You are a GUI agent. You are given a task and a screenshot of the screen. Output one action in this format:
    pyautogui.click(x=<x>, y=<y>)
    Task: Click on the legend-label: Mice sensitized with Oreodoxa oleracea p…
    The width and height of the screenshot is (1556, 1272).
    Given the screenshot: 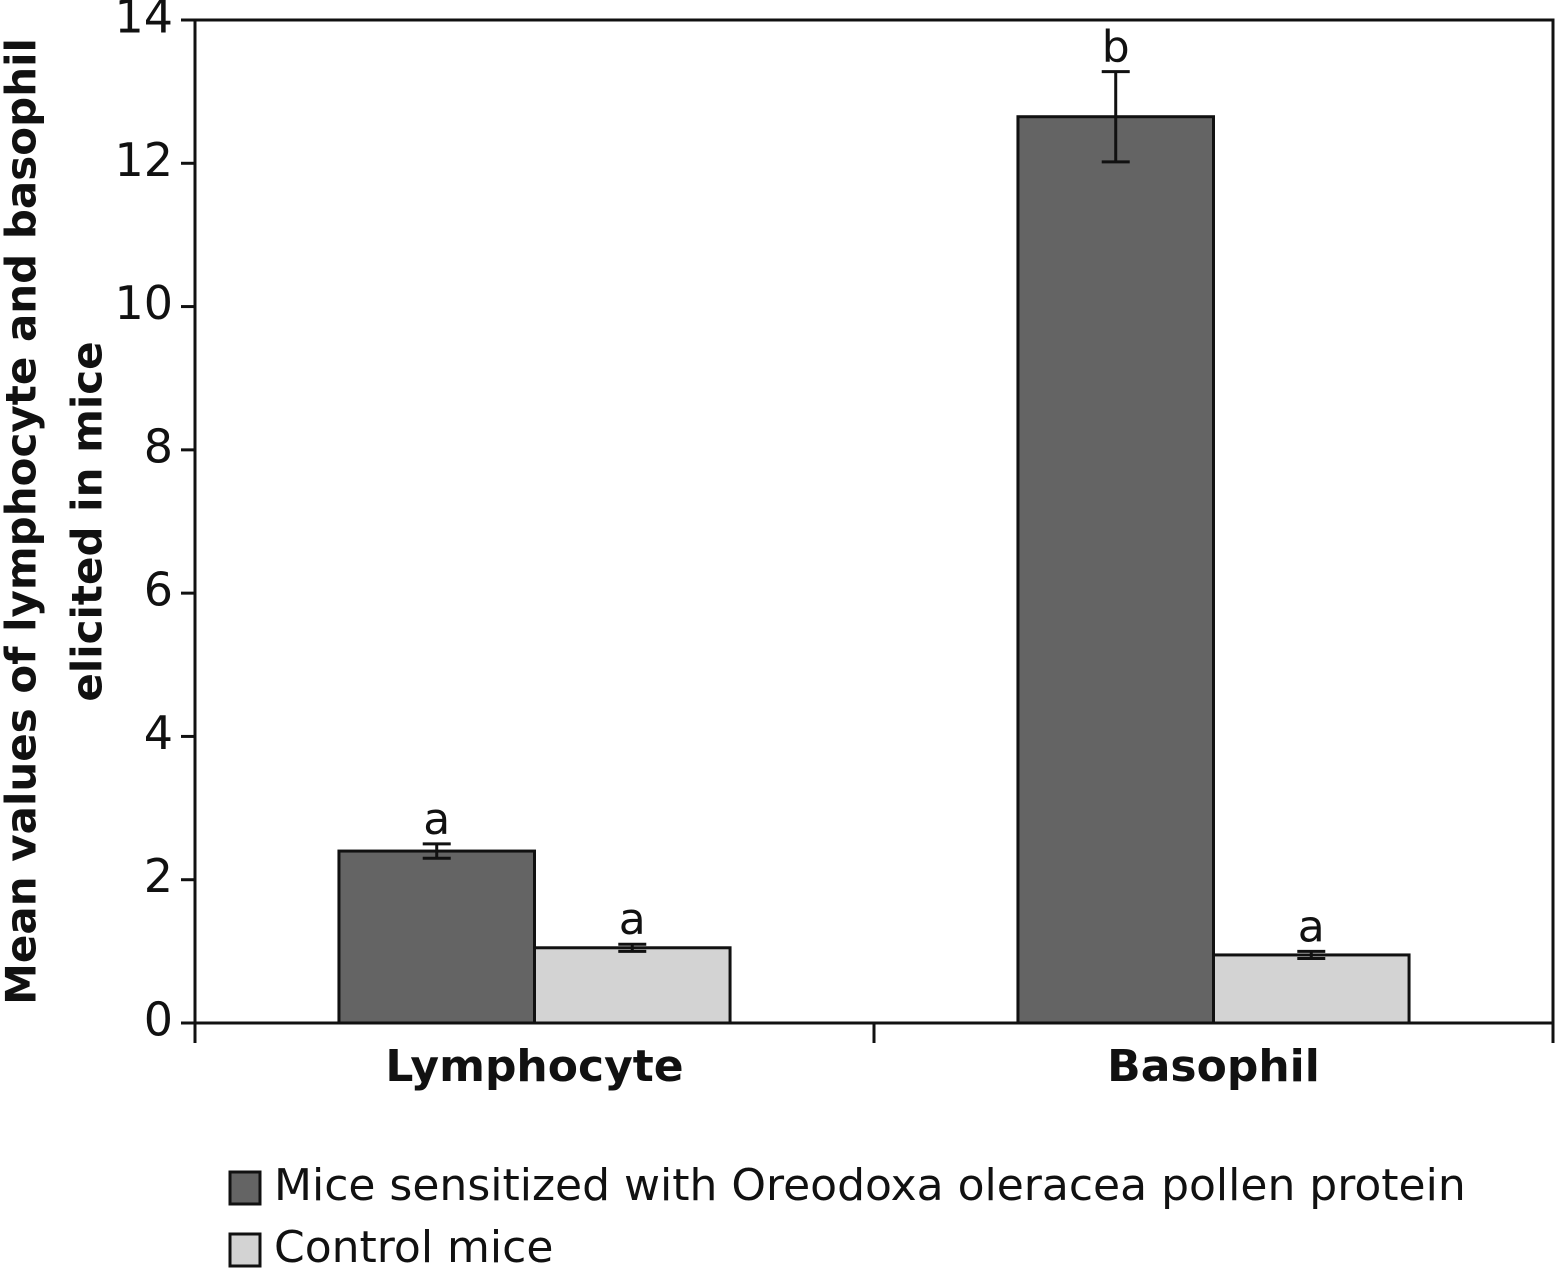 What is the action you would take?
    pyautogui.click(x=870, y=1185)
    